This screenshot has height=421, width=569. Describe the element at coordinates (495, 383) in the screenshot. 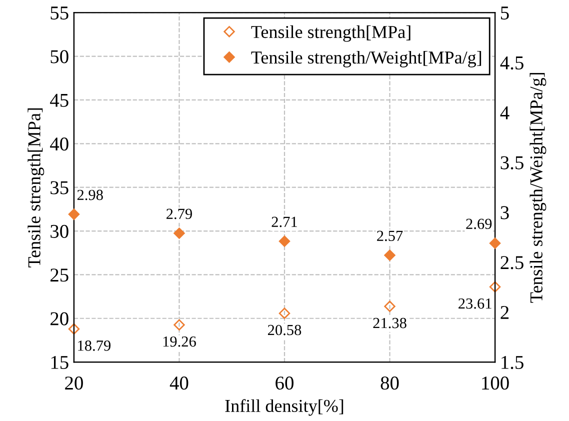

I see `x-tick-label: 100` at that location.